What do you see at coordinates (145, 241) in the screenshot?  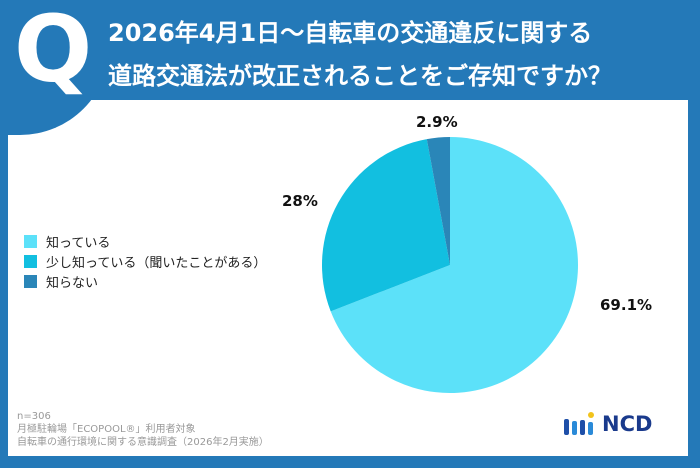 I see `legend-item: 知っている` at bounding box center [145, 241].